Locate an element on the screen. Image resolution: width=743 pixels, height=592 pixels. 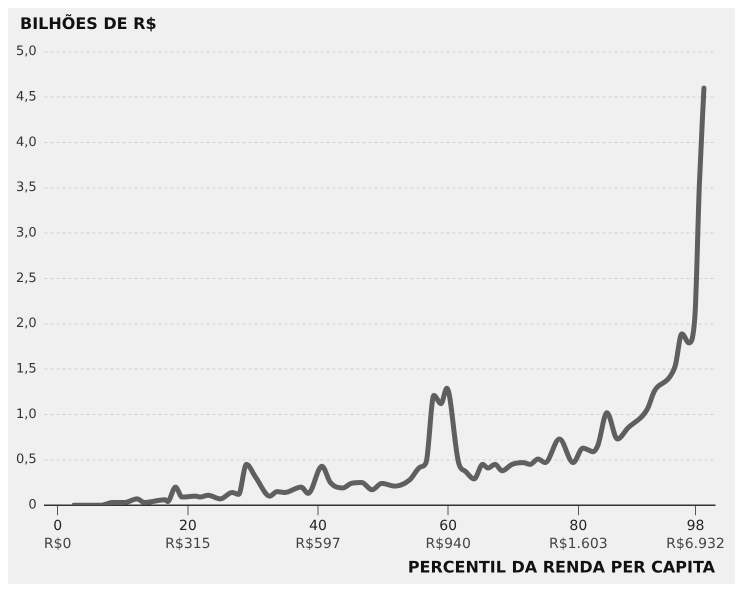
text: R$0 is located at coordinates (58, 544).